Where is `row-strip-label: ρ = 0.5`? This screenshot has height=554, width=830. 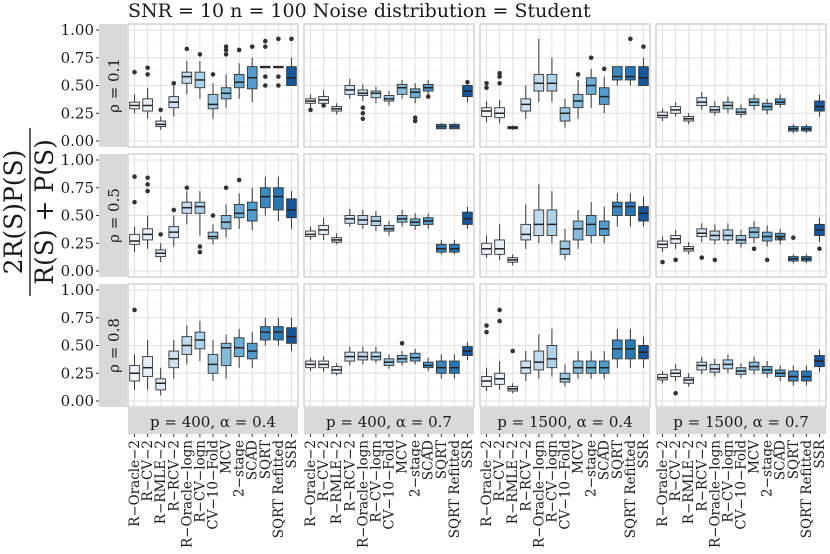 row-strip-label: ρ = 0.5 is located at coordinates (114, 215).